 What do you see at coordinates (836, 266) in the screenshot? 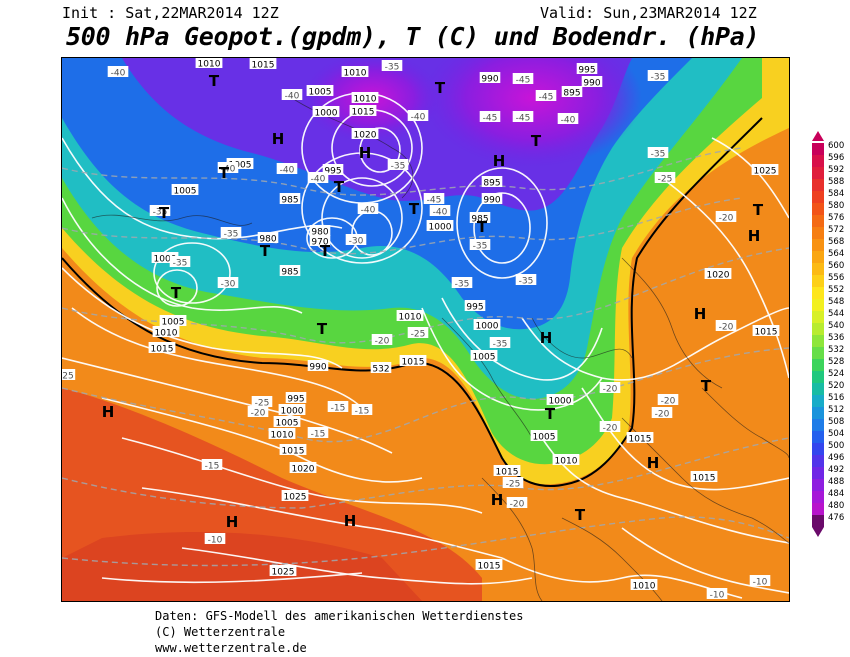
I see `legend-level-label: 560` at bounding box center [836, 266].